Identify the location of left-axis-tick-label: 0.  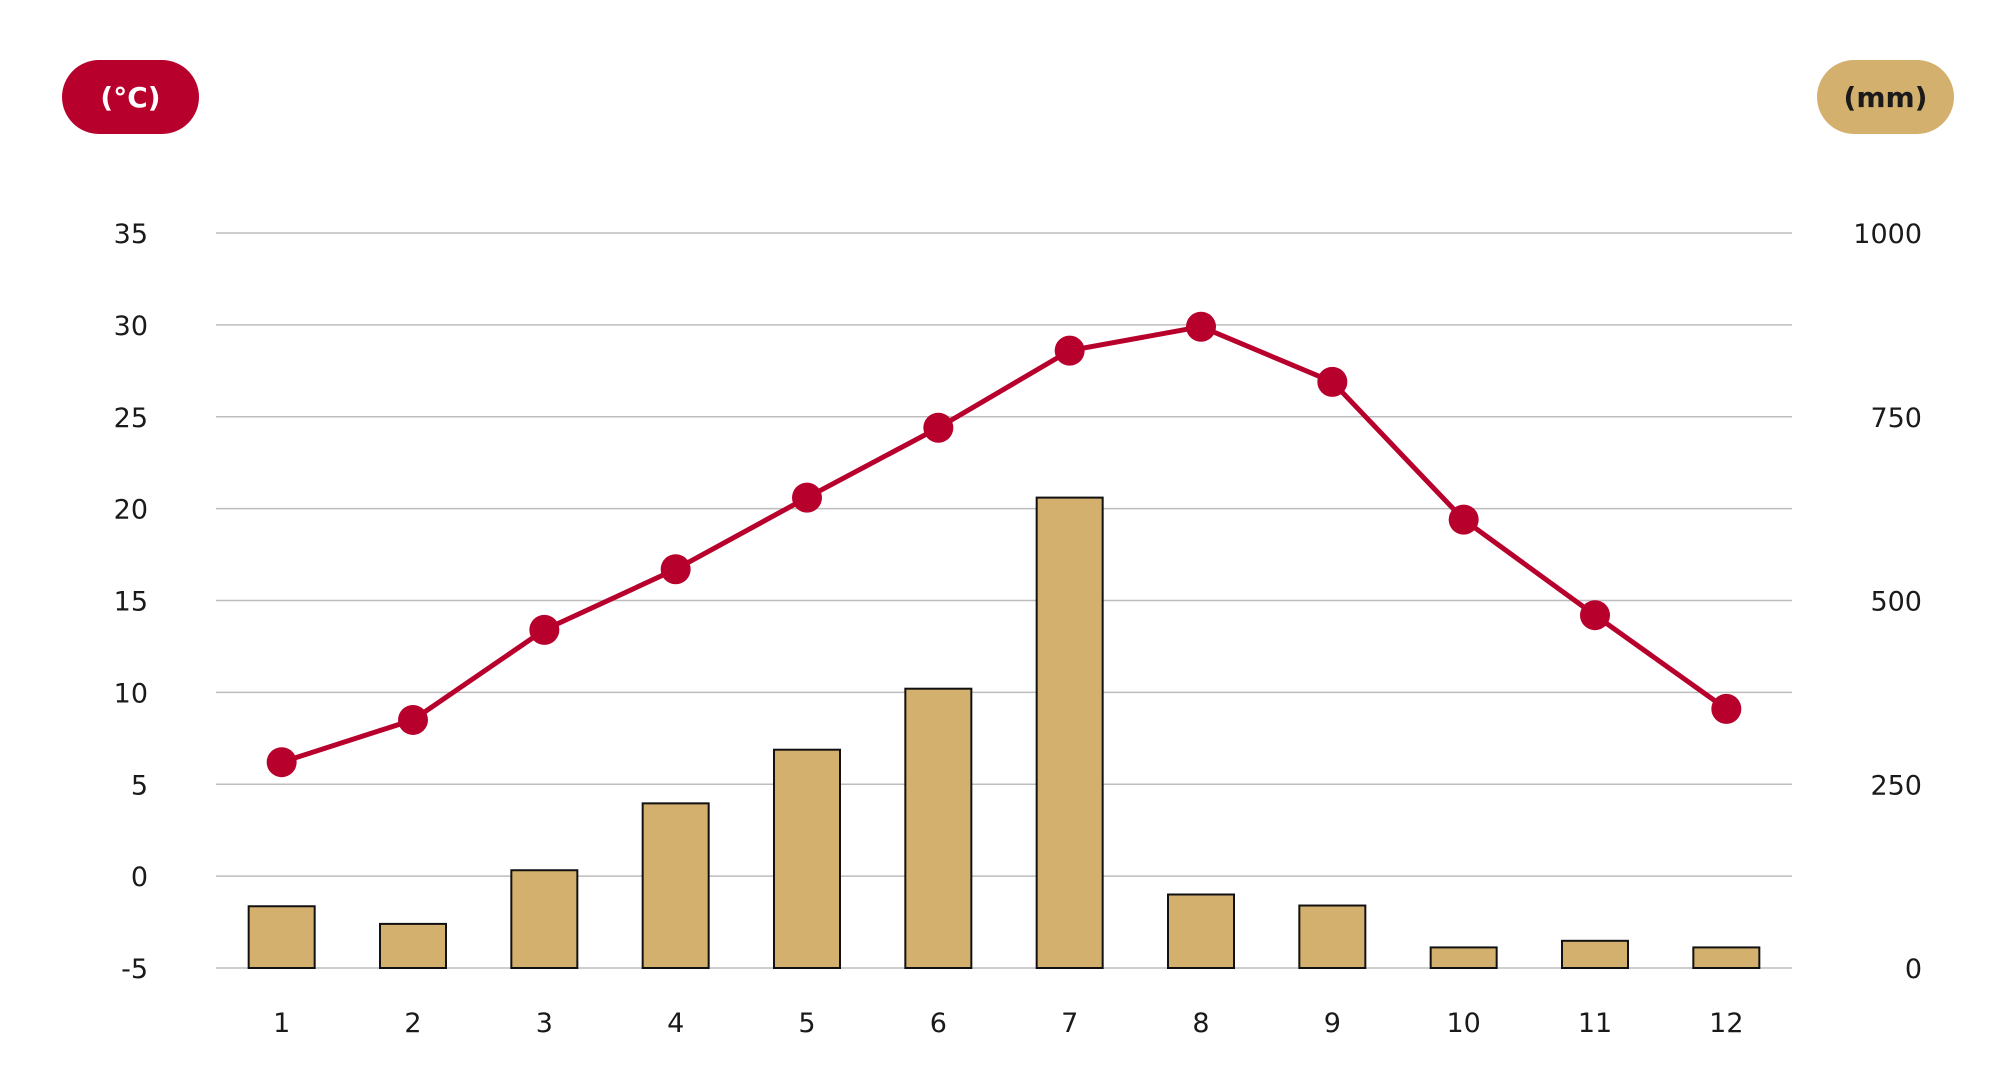
(139, 877).